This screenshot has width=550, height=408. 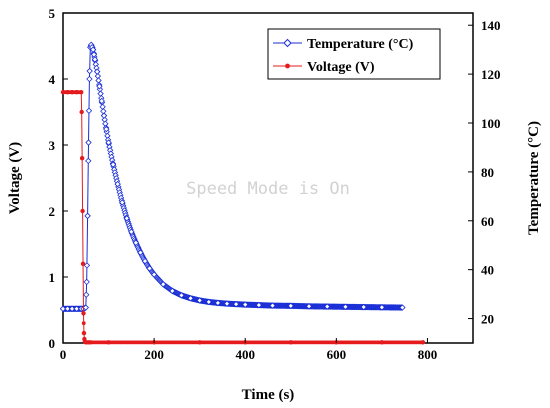 I want to click on legend-label-temperature: Temperature (°C), so click(x=360, y=44).